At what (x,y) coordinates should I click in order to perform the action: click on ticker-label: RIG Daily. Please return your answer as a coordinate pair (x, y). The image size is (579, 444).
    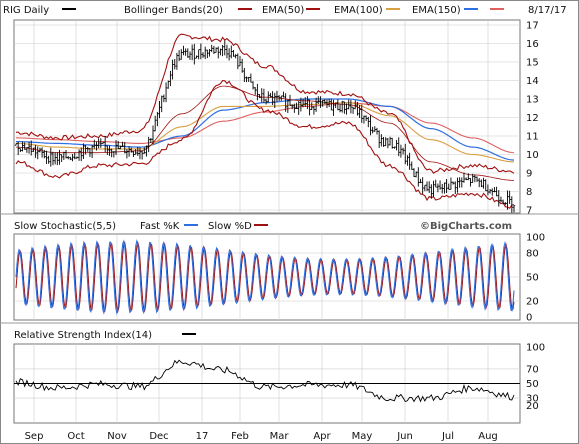
    Looking at the image, I should click on (26, 10).